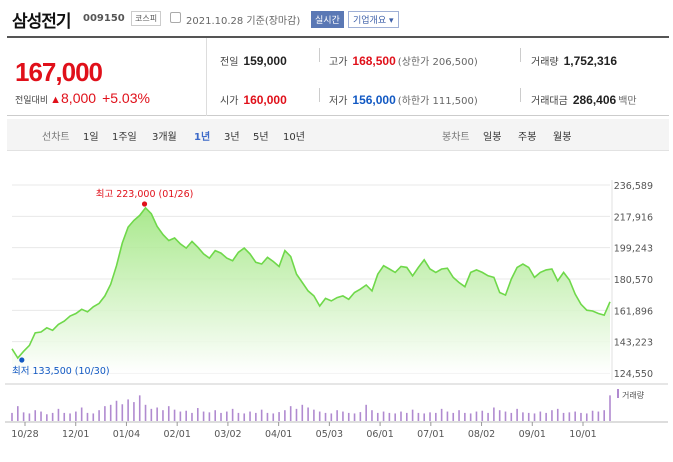 The width and height of the screenshot is (673, 462). Describe the element at coordinates (532, 434) in the screenshot. I see `x-tick-label: 09/01` at that location.